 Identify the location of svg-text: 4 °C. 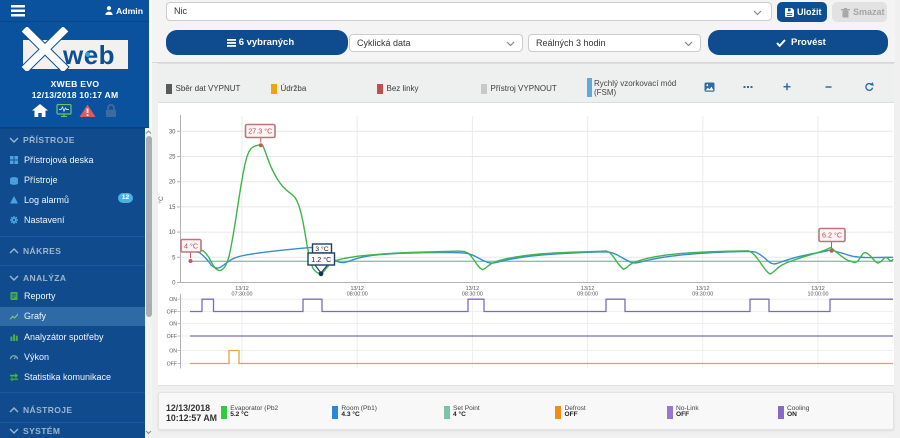
(191, 245).